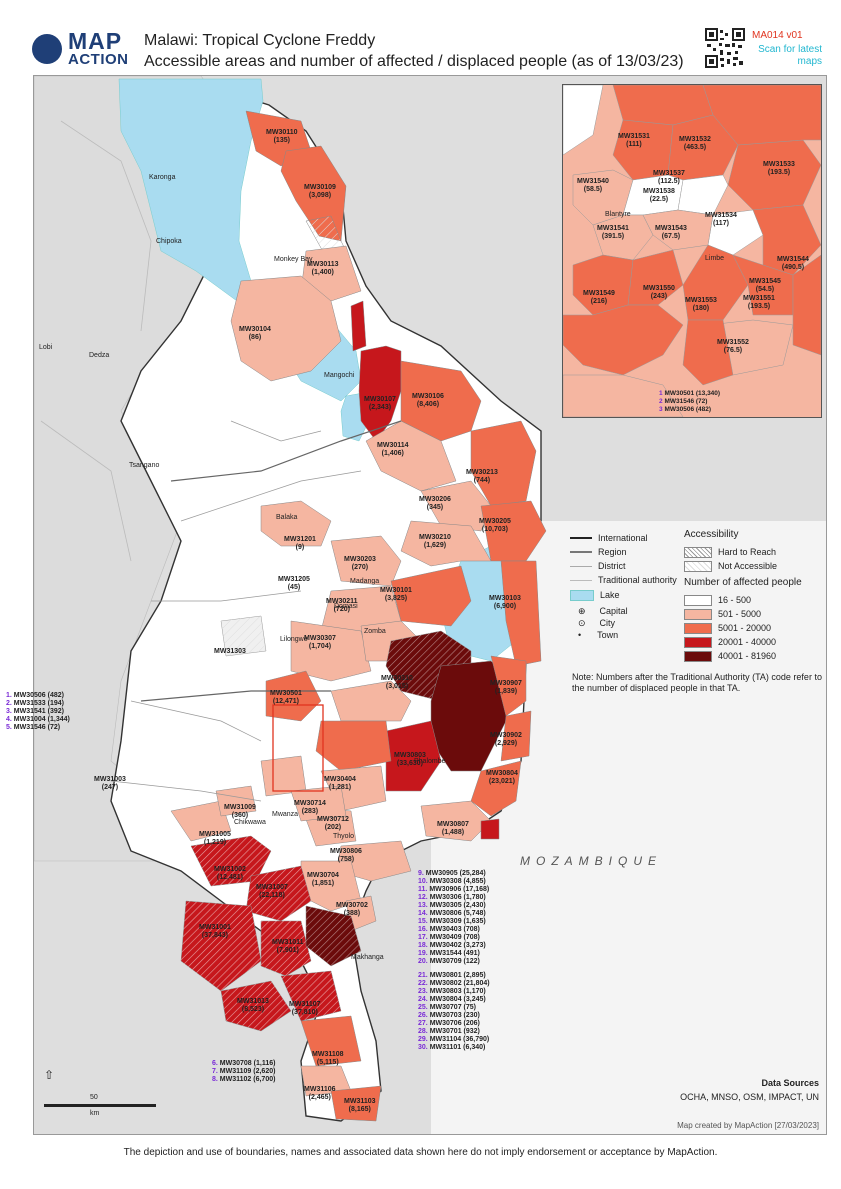 This screenshot has height=1189, width=841. I want to click on inset-ta-label: MW31550 (243), so click(659, 292).